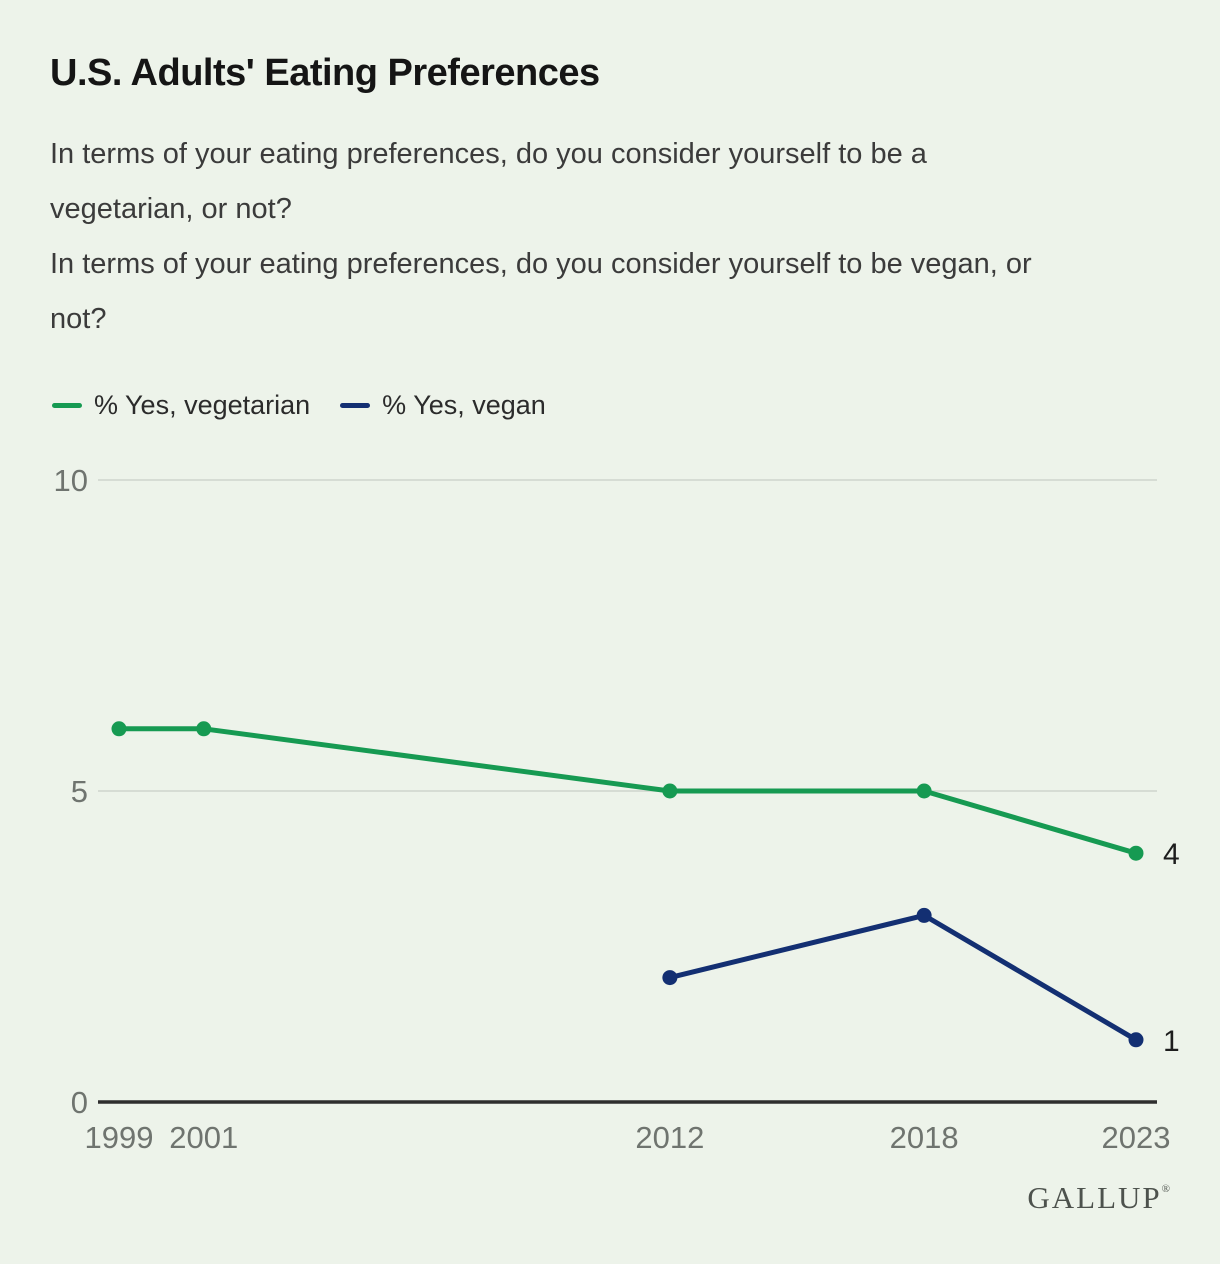 The image size is (1220, 1264). I want to click on legend-label-vegetarian: % Yes, vegetarian, so click(202, 405).